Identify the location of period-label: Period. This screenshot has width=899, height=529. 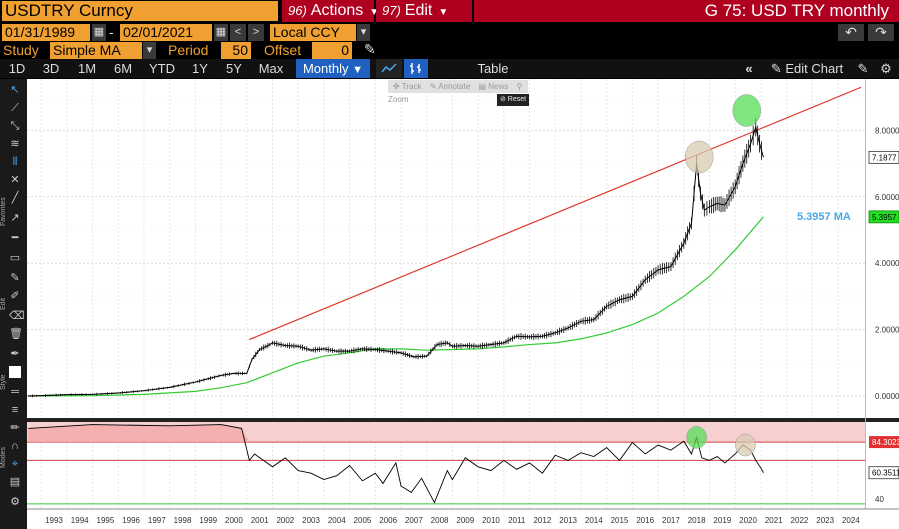
(188, 50).